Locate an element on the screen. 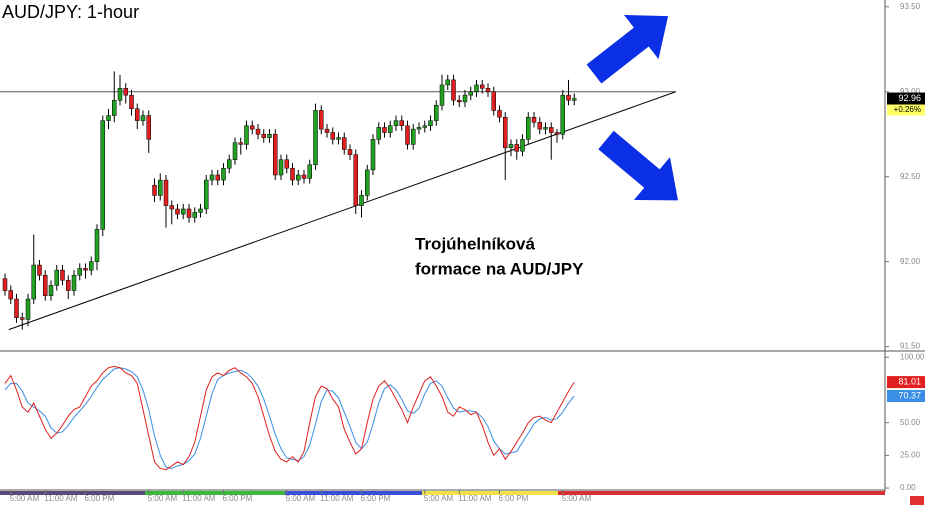 Image resolution: width=925 pixels, height=506 pixels. change-label: +0.26% is located at coordinates (907, 109).